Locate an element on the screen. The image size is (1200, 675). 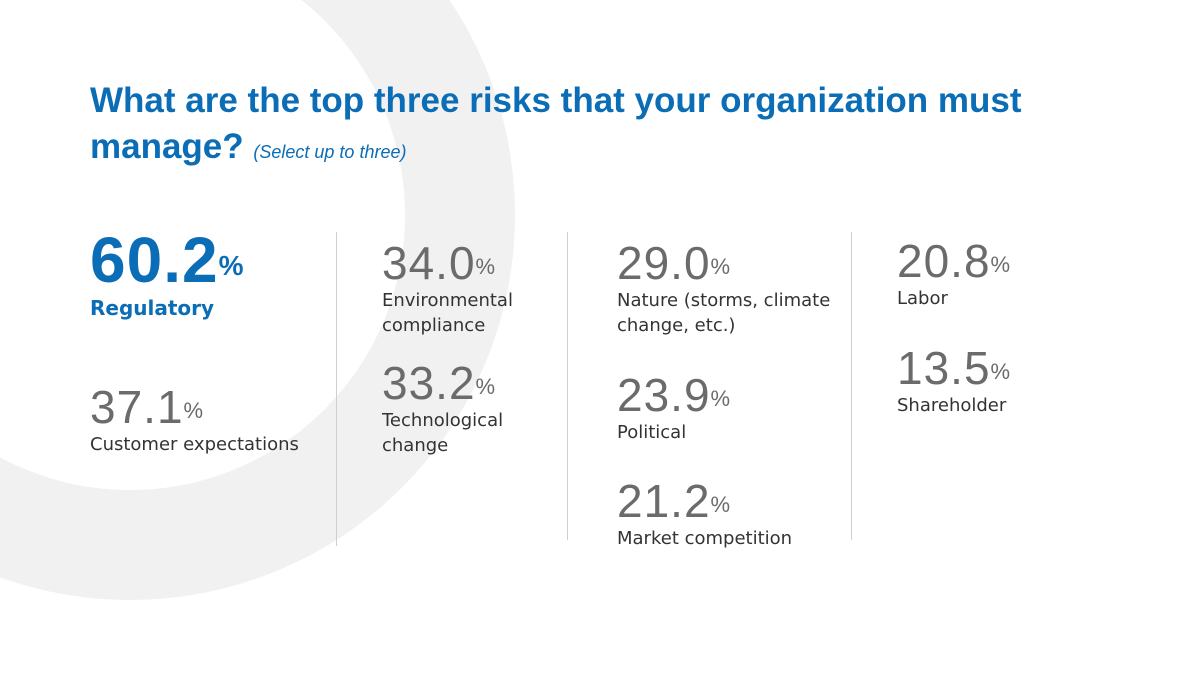
stat-number: 29.0% is located at coordinates (724, 263).